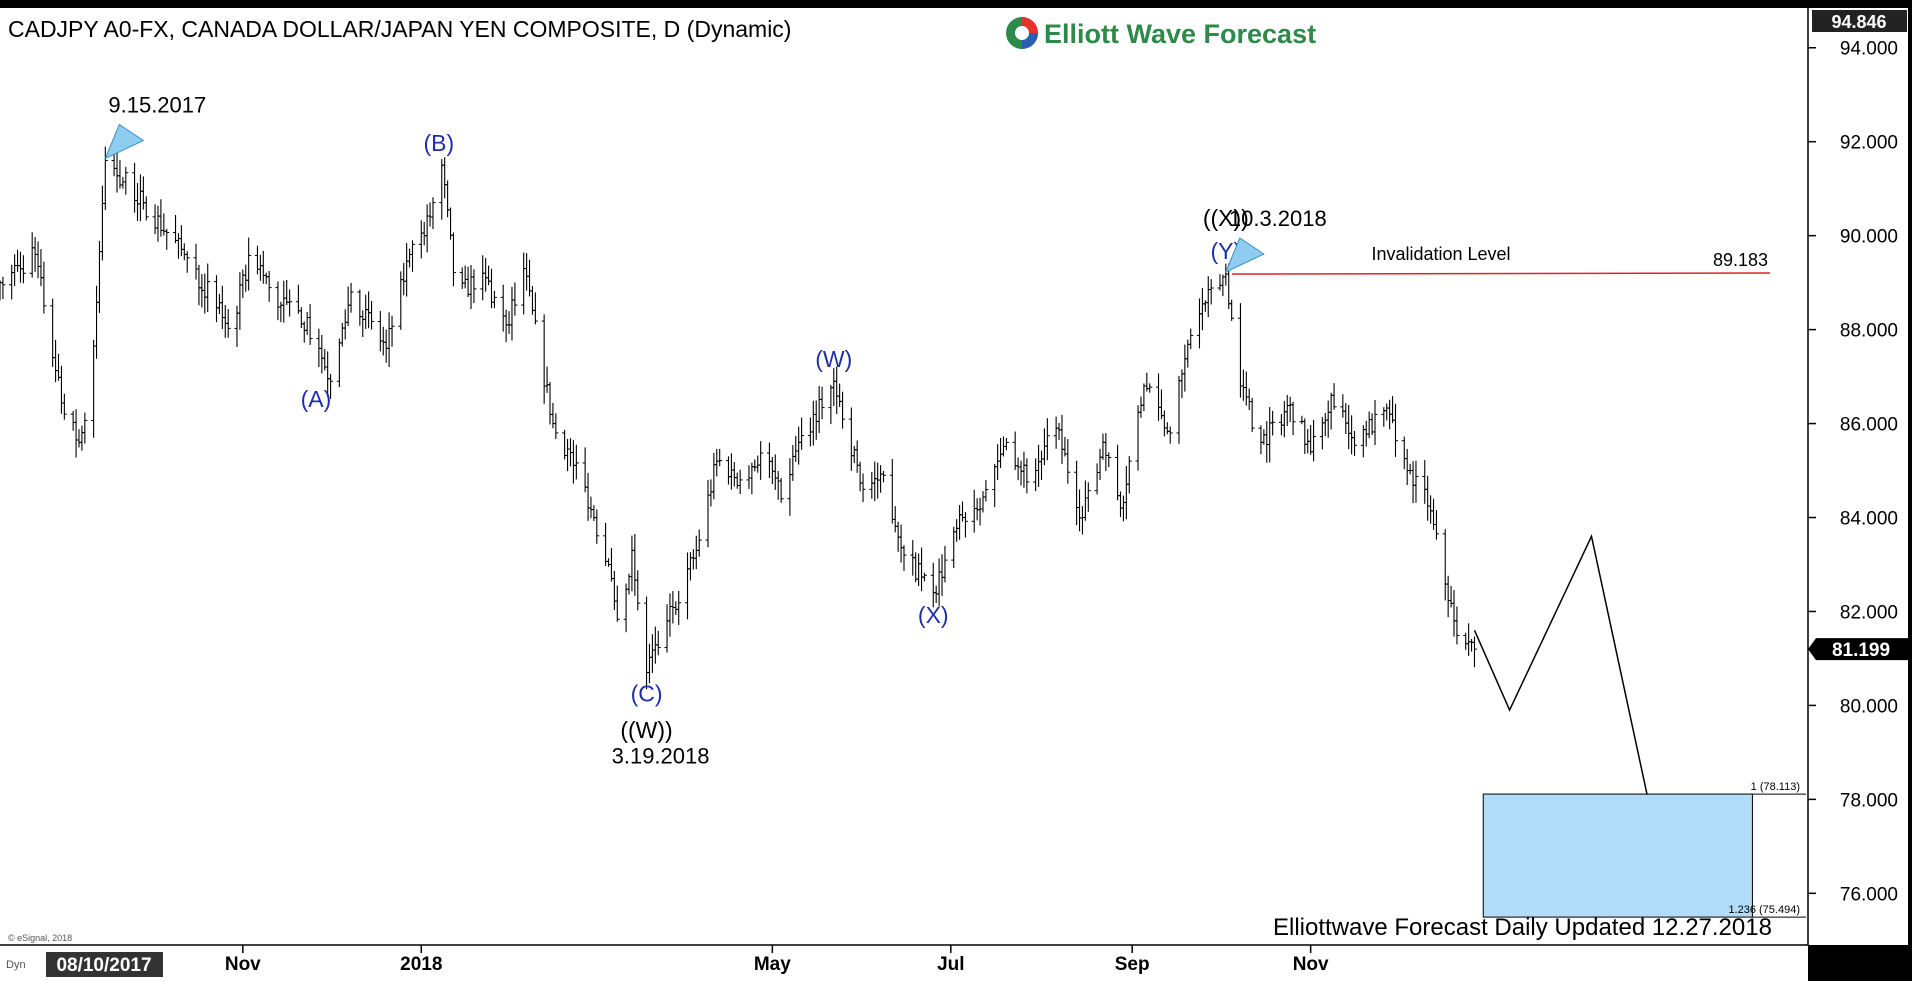 This screenshot has height=981, width=1912. Describe the element at coordinates (40, 938) in the screenshot. I see `copyright: © eSignal, 2018` at that location.